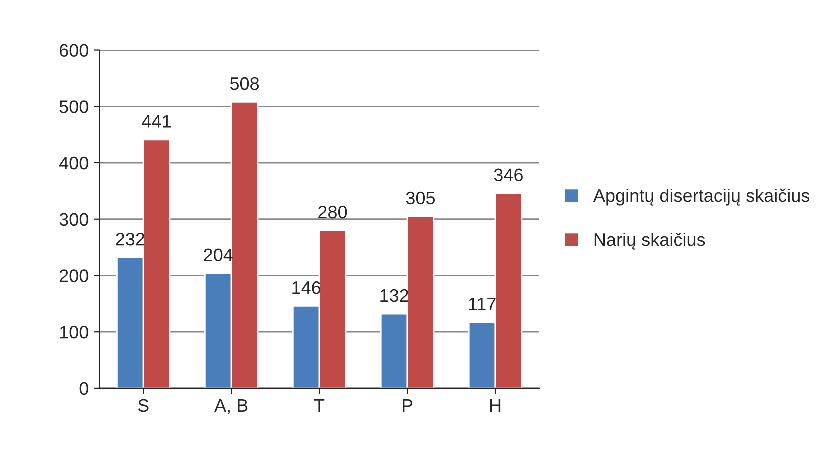 This screenshot has height=457, width=830. I want to click on y-tick-label: 0, so click(84, 389).